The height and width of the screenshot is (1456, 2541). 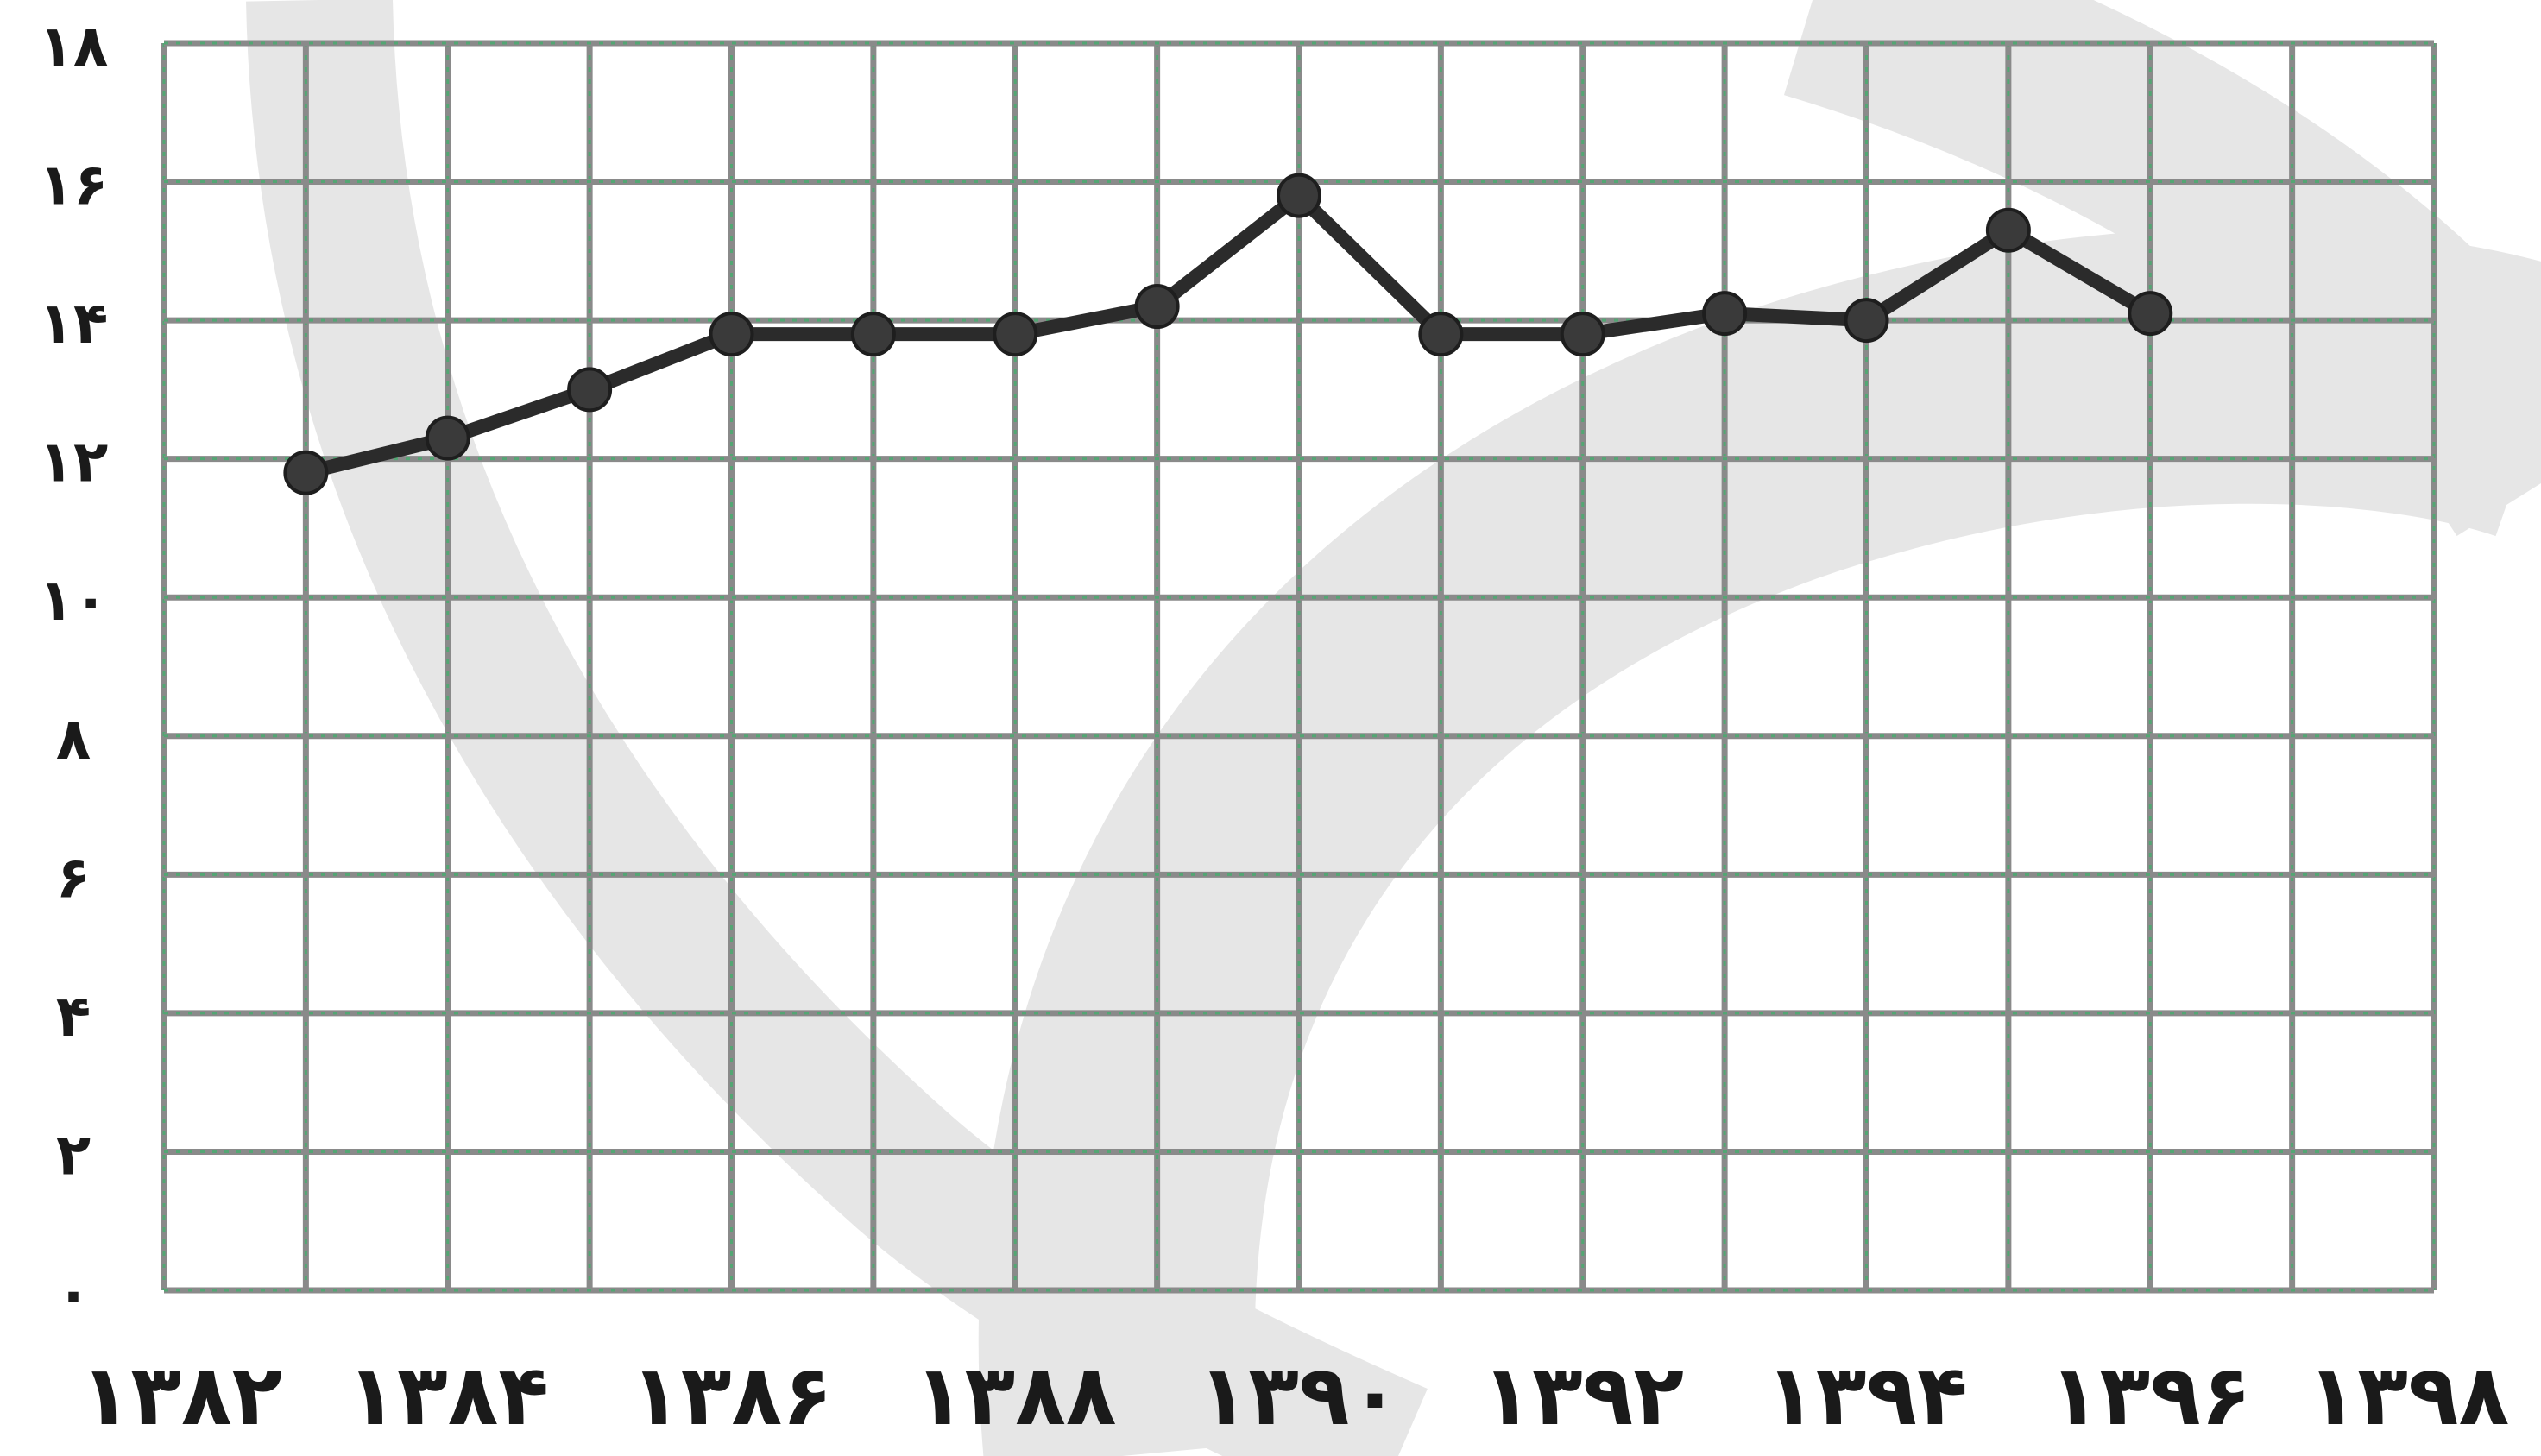 I want to click on x-tick-label: ۱۳۸۴, so click(x=448, y=1396).